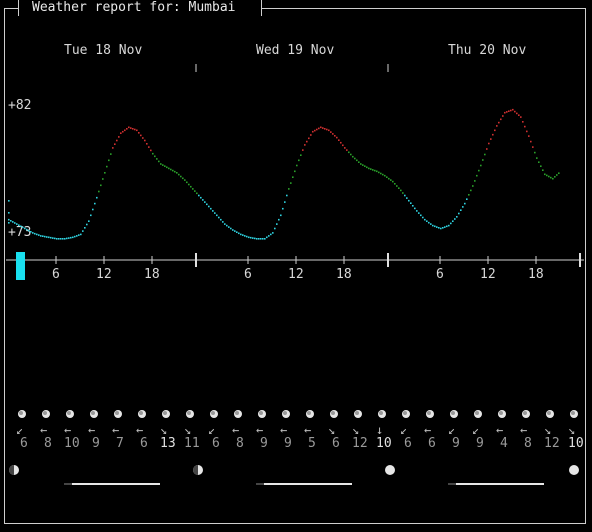  Describe the element at coordinates (390, 470) in the screenshot. I see `moon-phase-icon` at that location.